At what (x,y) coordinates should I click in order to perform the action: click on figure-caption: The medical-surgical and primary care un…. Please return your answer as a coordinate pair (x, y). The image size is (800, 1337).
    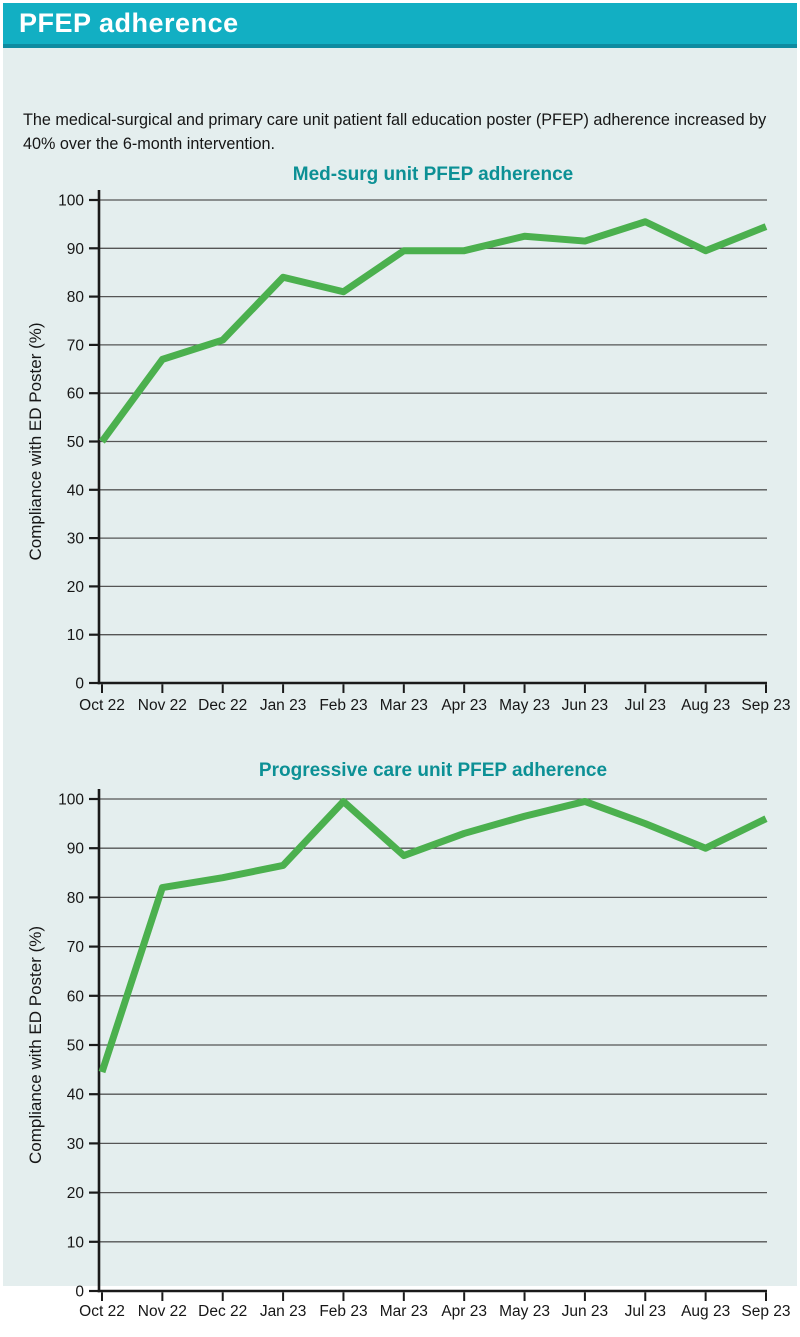
    Looking at the image, I should click on (395, 132).